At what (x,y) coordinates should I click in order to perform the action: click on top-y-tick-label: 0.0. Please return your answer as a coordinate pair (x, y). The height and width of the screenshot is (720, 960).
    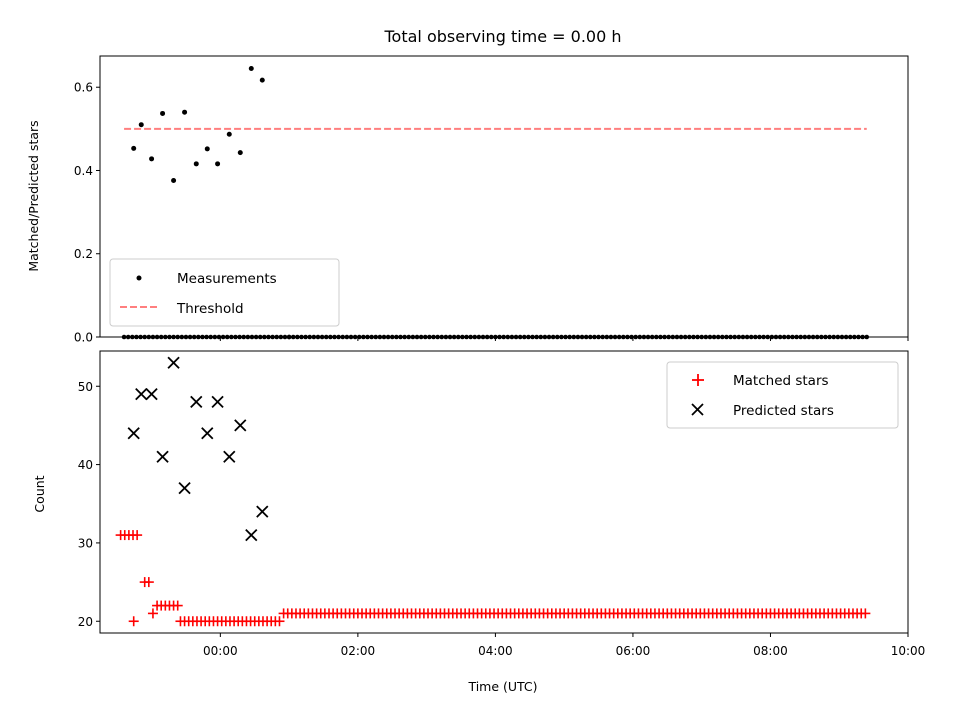
    Looking at the image, I should click on (83, 338).